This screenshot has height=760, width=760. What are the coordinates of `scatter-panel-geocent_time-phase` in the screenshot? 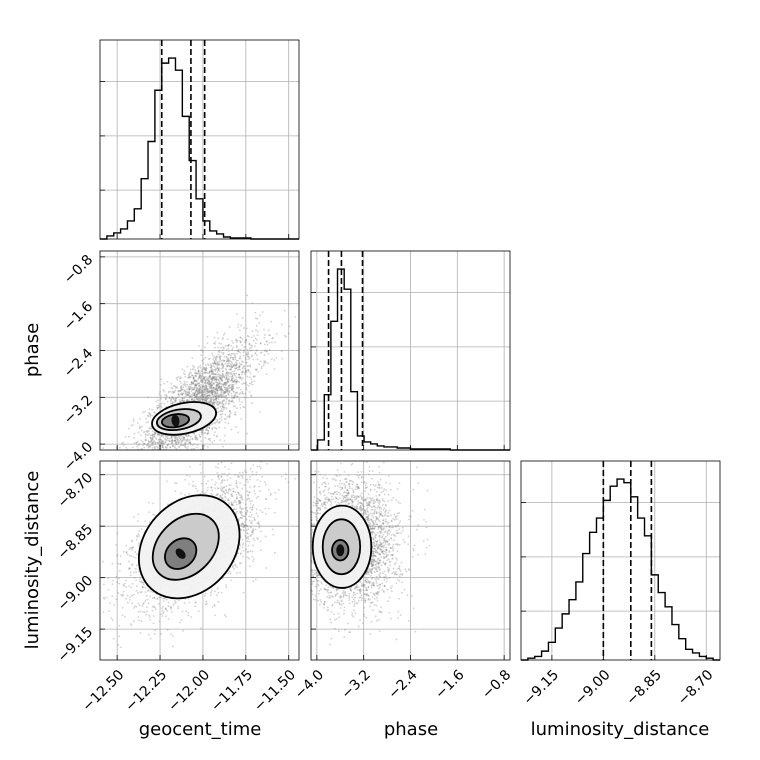 It's located at (199, 359).